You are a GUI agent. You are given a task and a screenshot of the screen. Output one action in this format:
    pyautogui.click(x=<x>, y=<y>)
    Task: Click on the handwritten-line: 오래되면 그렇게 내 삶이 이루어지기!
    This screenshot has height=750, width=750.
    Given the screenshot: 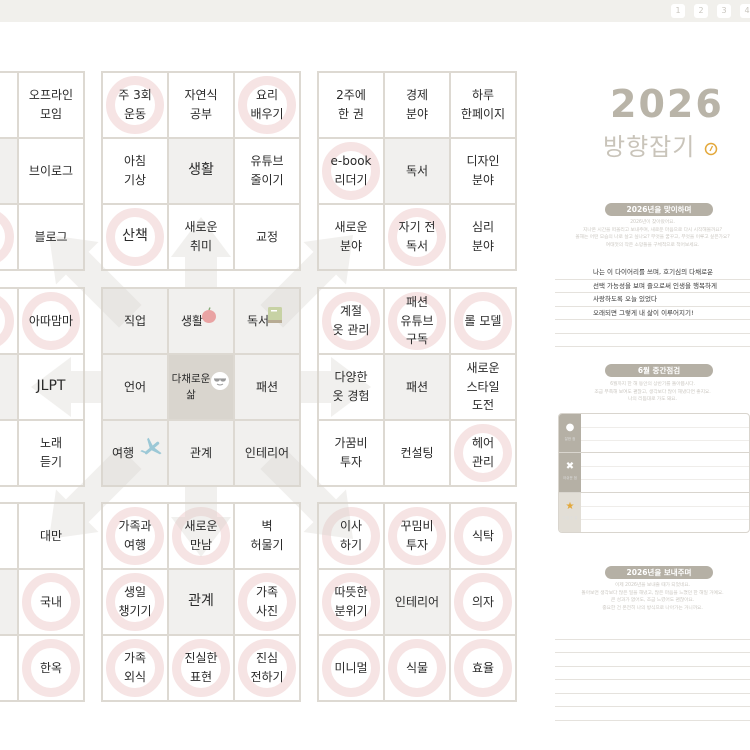 What is the action you would take?
    pyautogui.click(x=652, y=313)
    